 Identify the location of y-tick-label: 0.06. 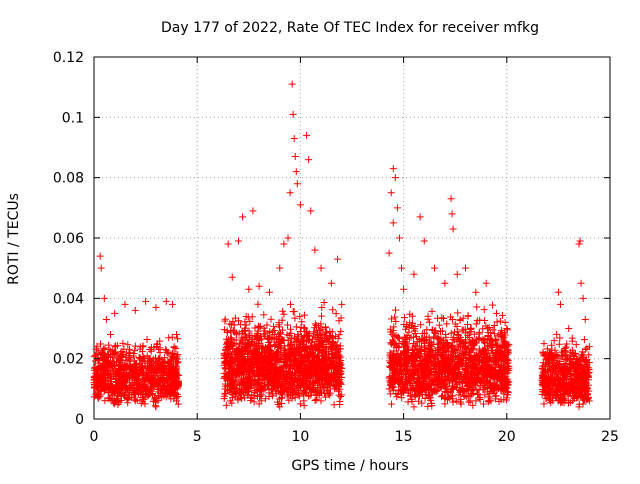
(68, 239).